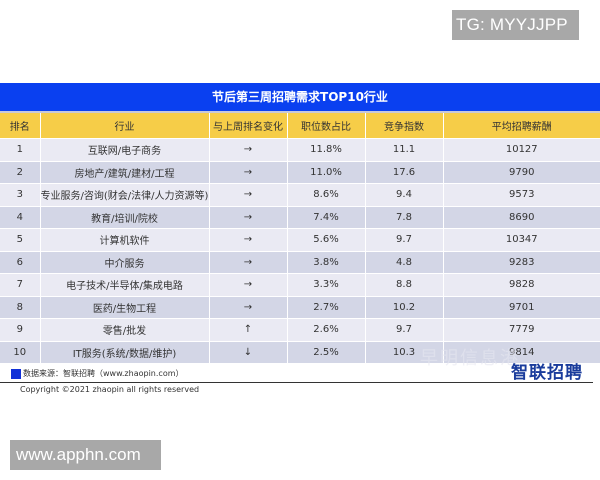 This screenshot has width=600, height=480. I want to click on cell-rank-change: ↓, so click(248, 351).